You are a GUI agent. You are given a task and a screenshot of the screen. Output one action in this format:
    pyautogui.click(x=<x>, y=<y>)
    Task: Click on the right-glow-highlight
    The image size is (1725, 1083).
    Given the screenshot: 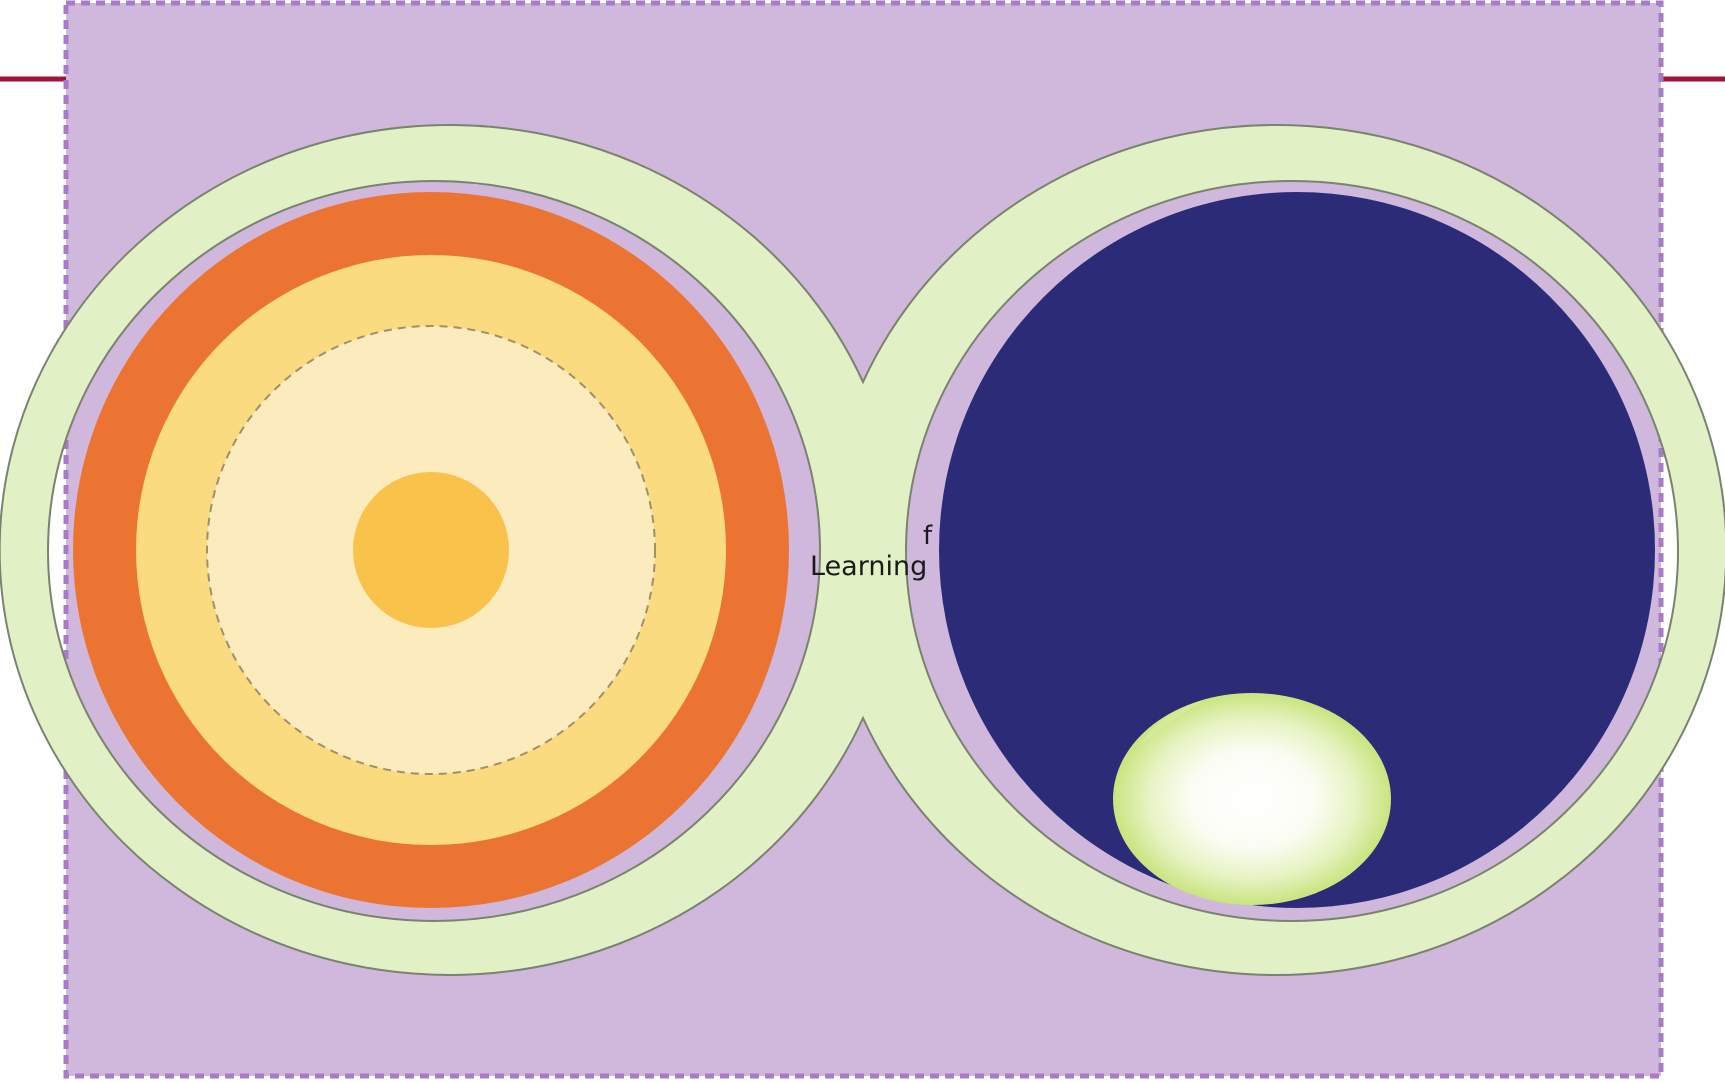 What is the action you would take?
    pyautogui.click(x=1252, y=799)
    